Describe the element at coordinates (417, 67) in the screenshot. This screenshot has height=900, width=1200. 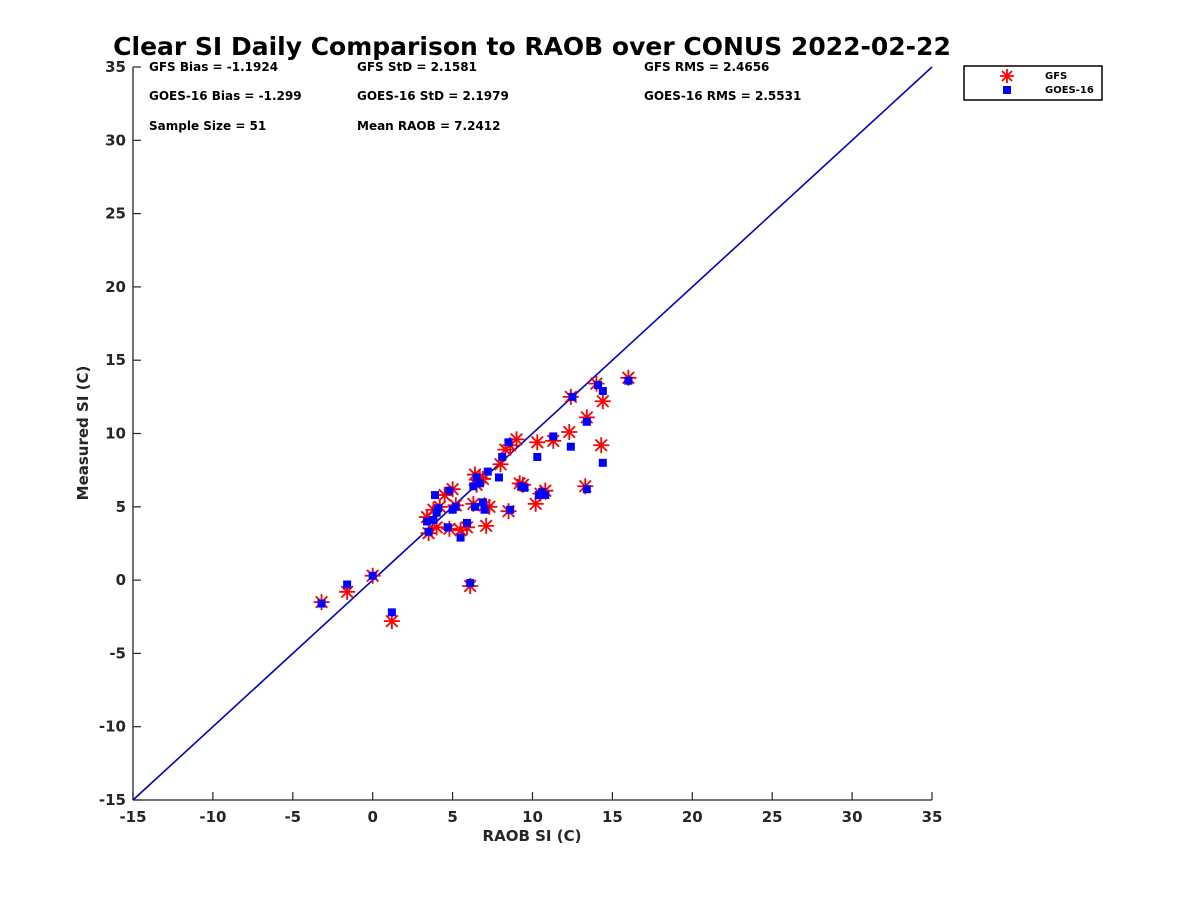
I see `stat-gfs-std: GFS StD = 2.1581` at that location.